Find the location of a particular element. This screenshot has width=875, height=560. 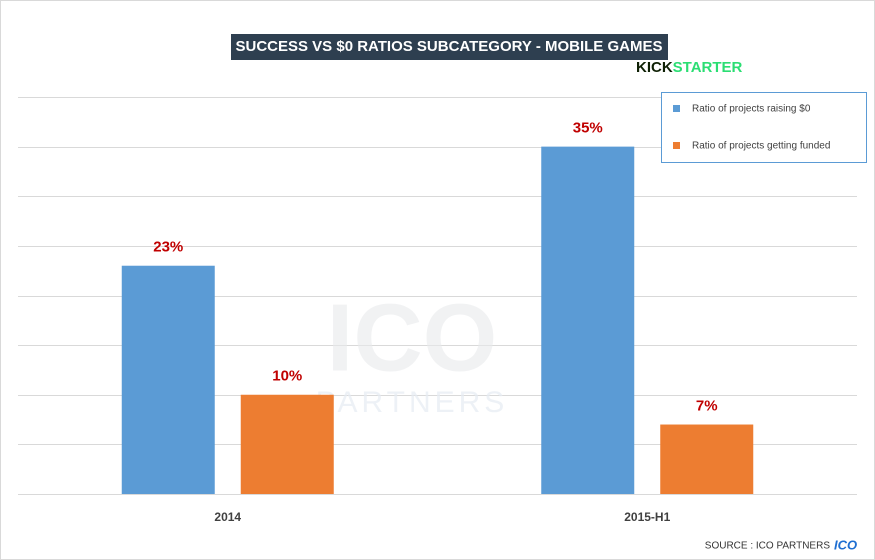

watermark: ICO is located at coordinates (412, 337).